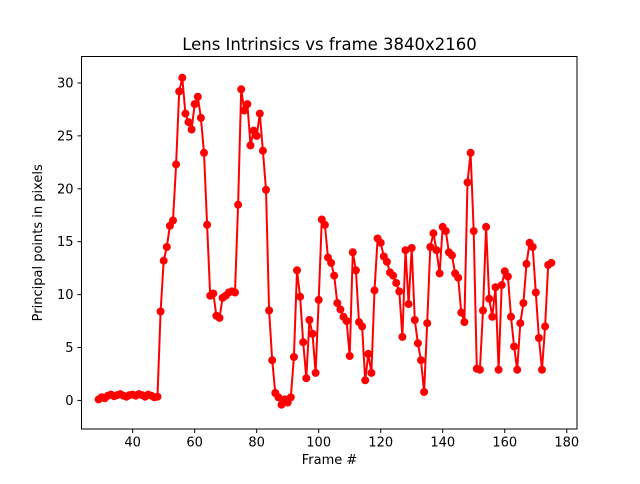  Describe the element at coordinates (65, 242) in the screenshot. I see `y-tick-label: 15` at that location.